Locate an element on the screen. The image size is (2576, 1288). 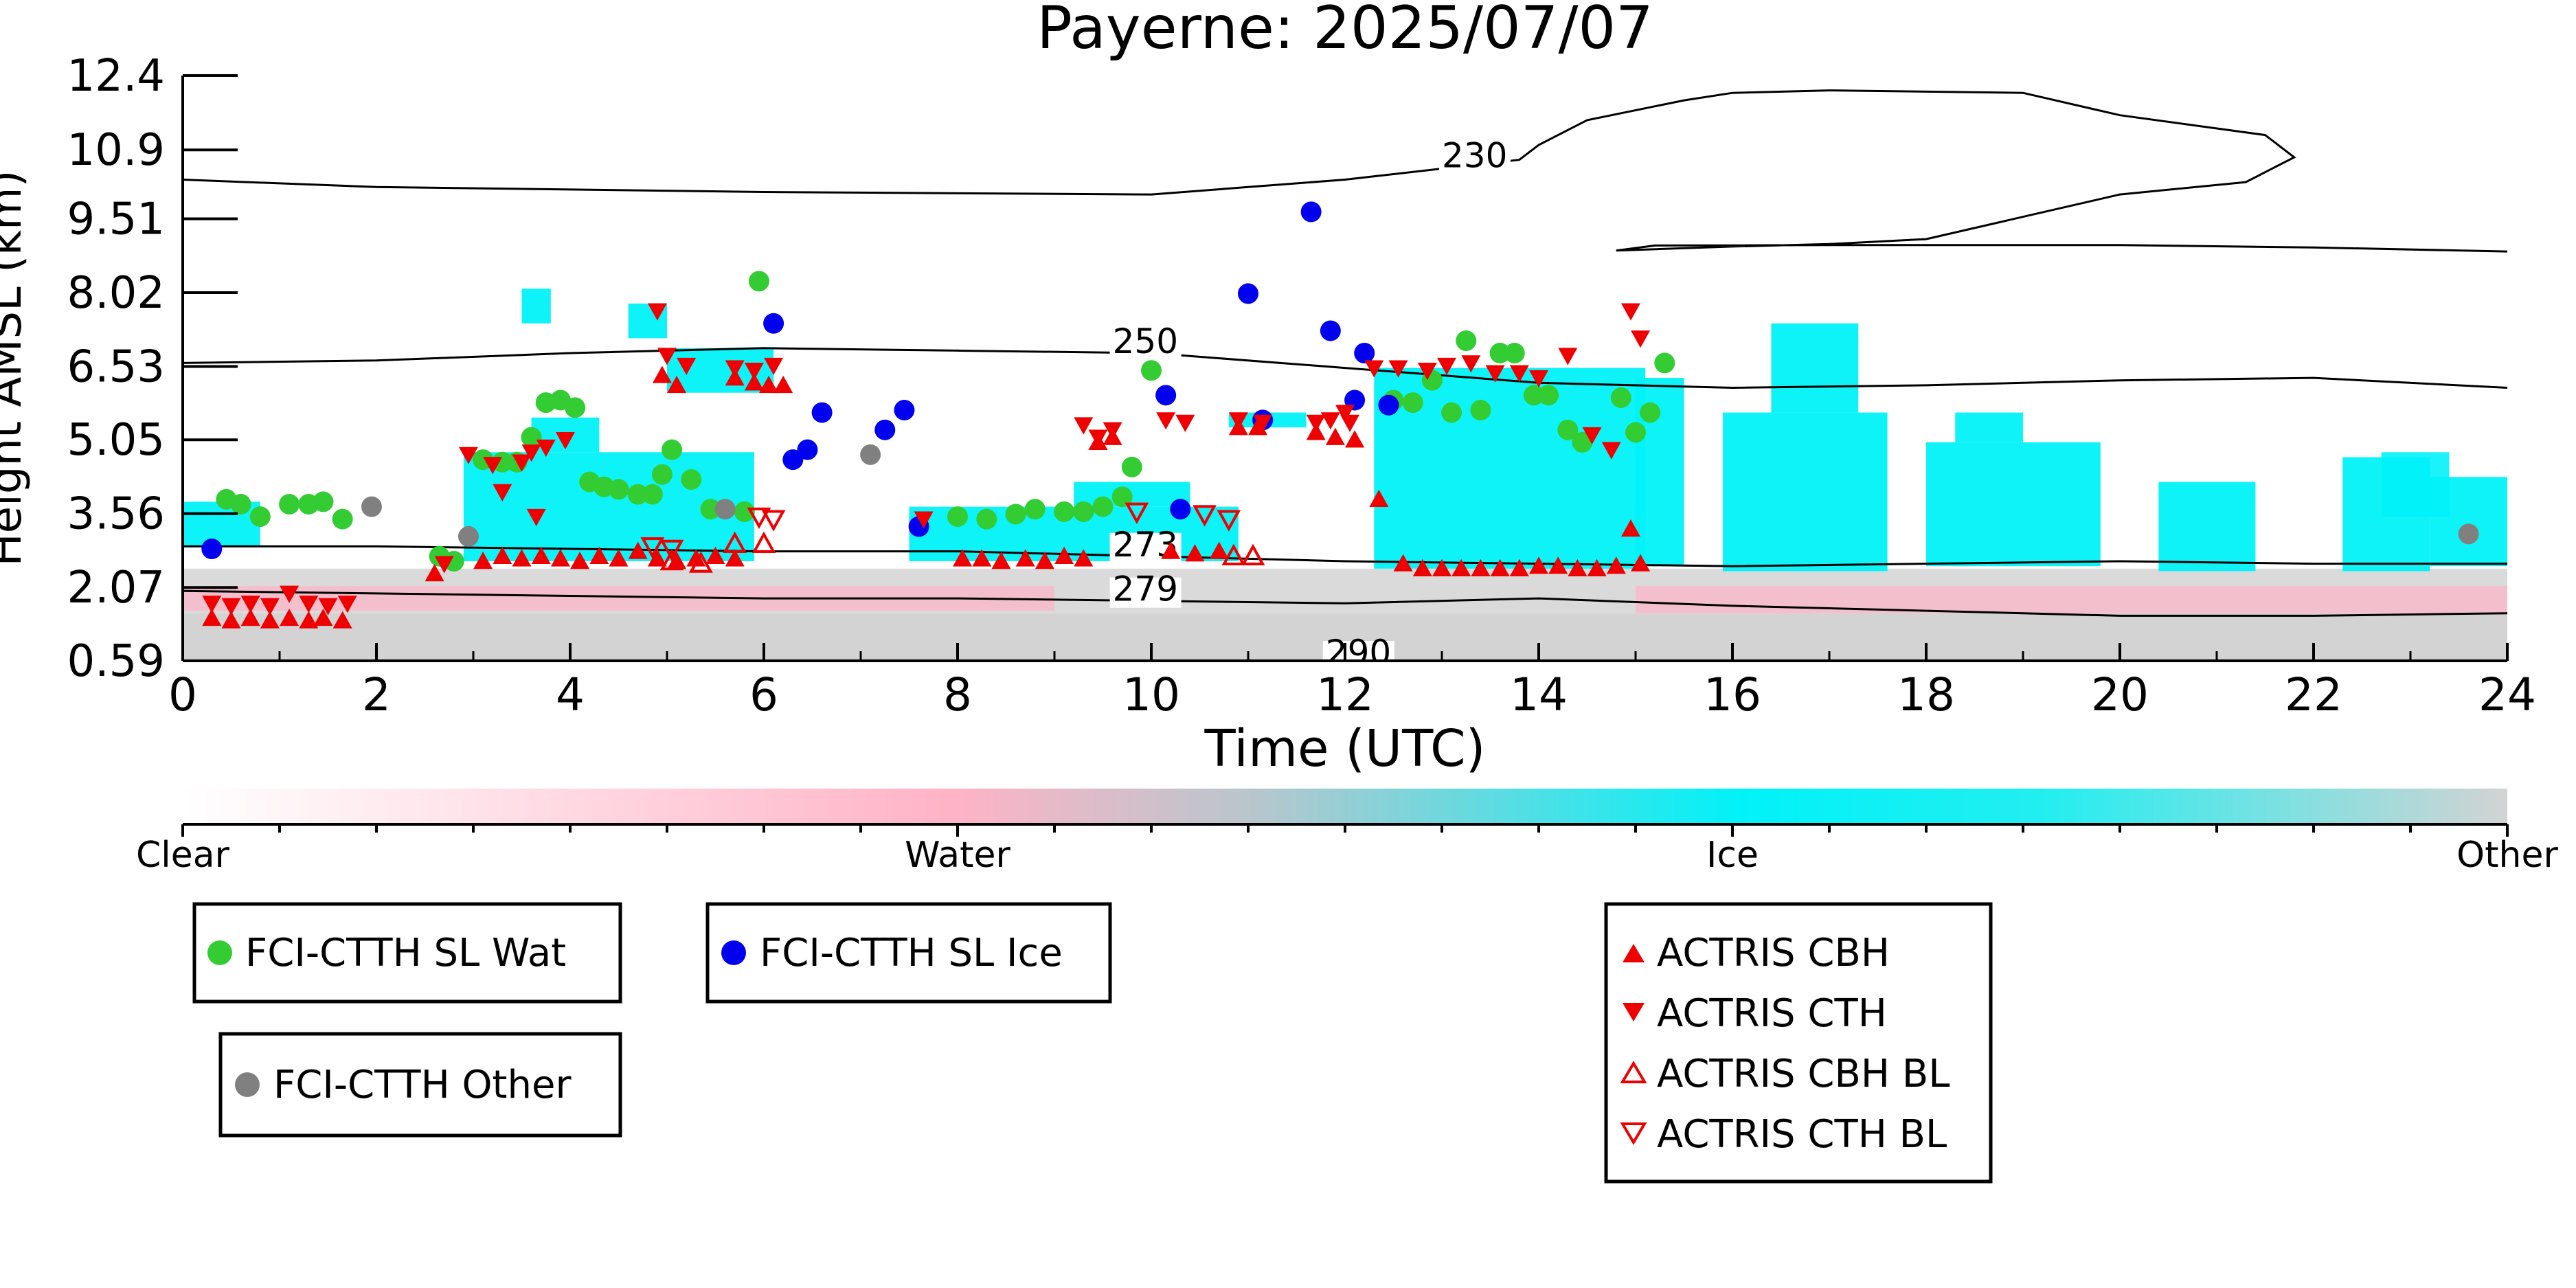
y-tick-label: 12.4 is located at coordinates (116, 76).